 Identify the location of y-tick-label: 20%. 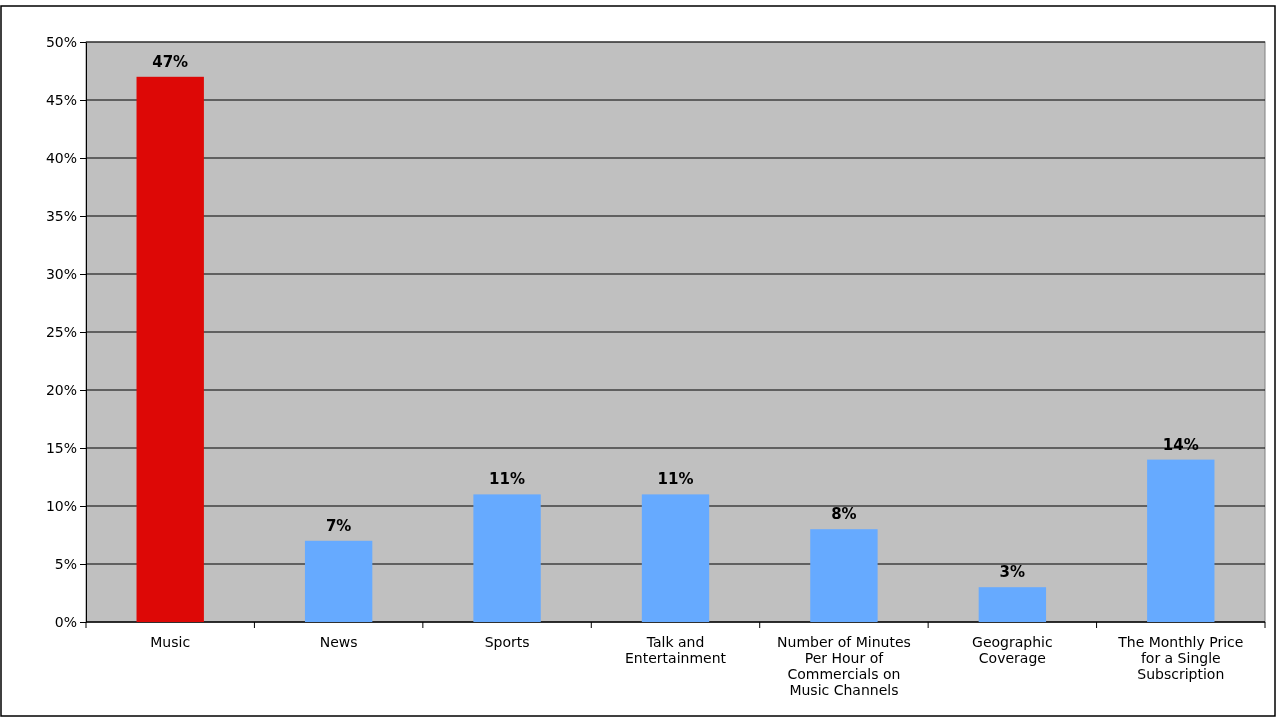
(61, 389).